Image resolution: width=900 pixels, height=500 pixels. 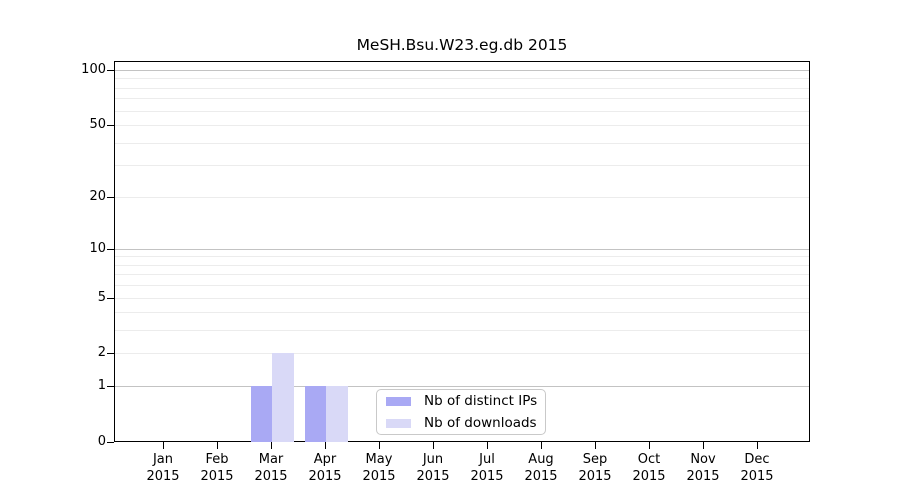 I want to click on x-tick-label-jan: Jan 2015, so click(x=163, y=468).